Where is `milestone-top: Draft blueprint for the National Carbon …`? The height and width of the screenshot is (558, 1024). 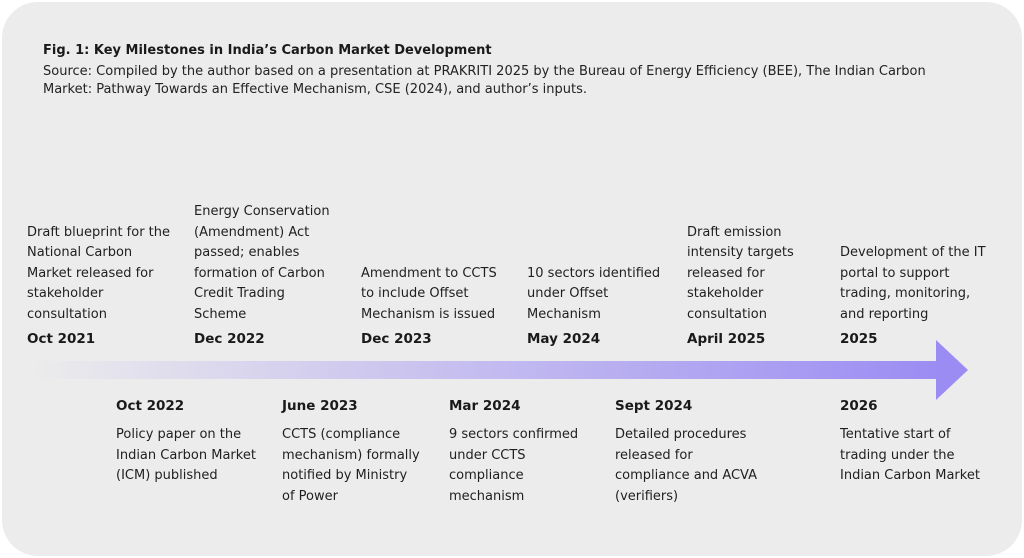
milestone-top: Draft blueprint for the National Carbon … is located at coordinates (101, 256).